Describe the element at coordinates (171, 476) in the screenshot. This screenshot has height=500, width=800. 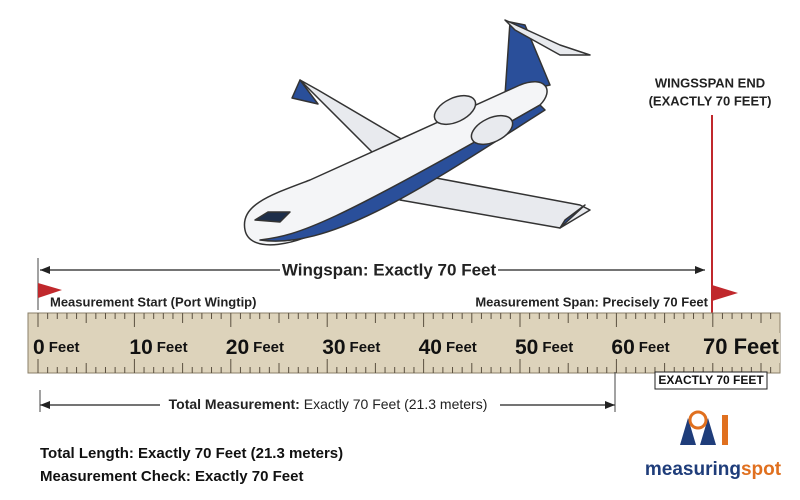
I see `summary-line: Measurement Check: Exactly 70 Feet` at that location.